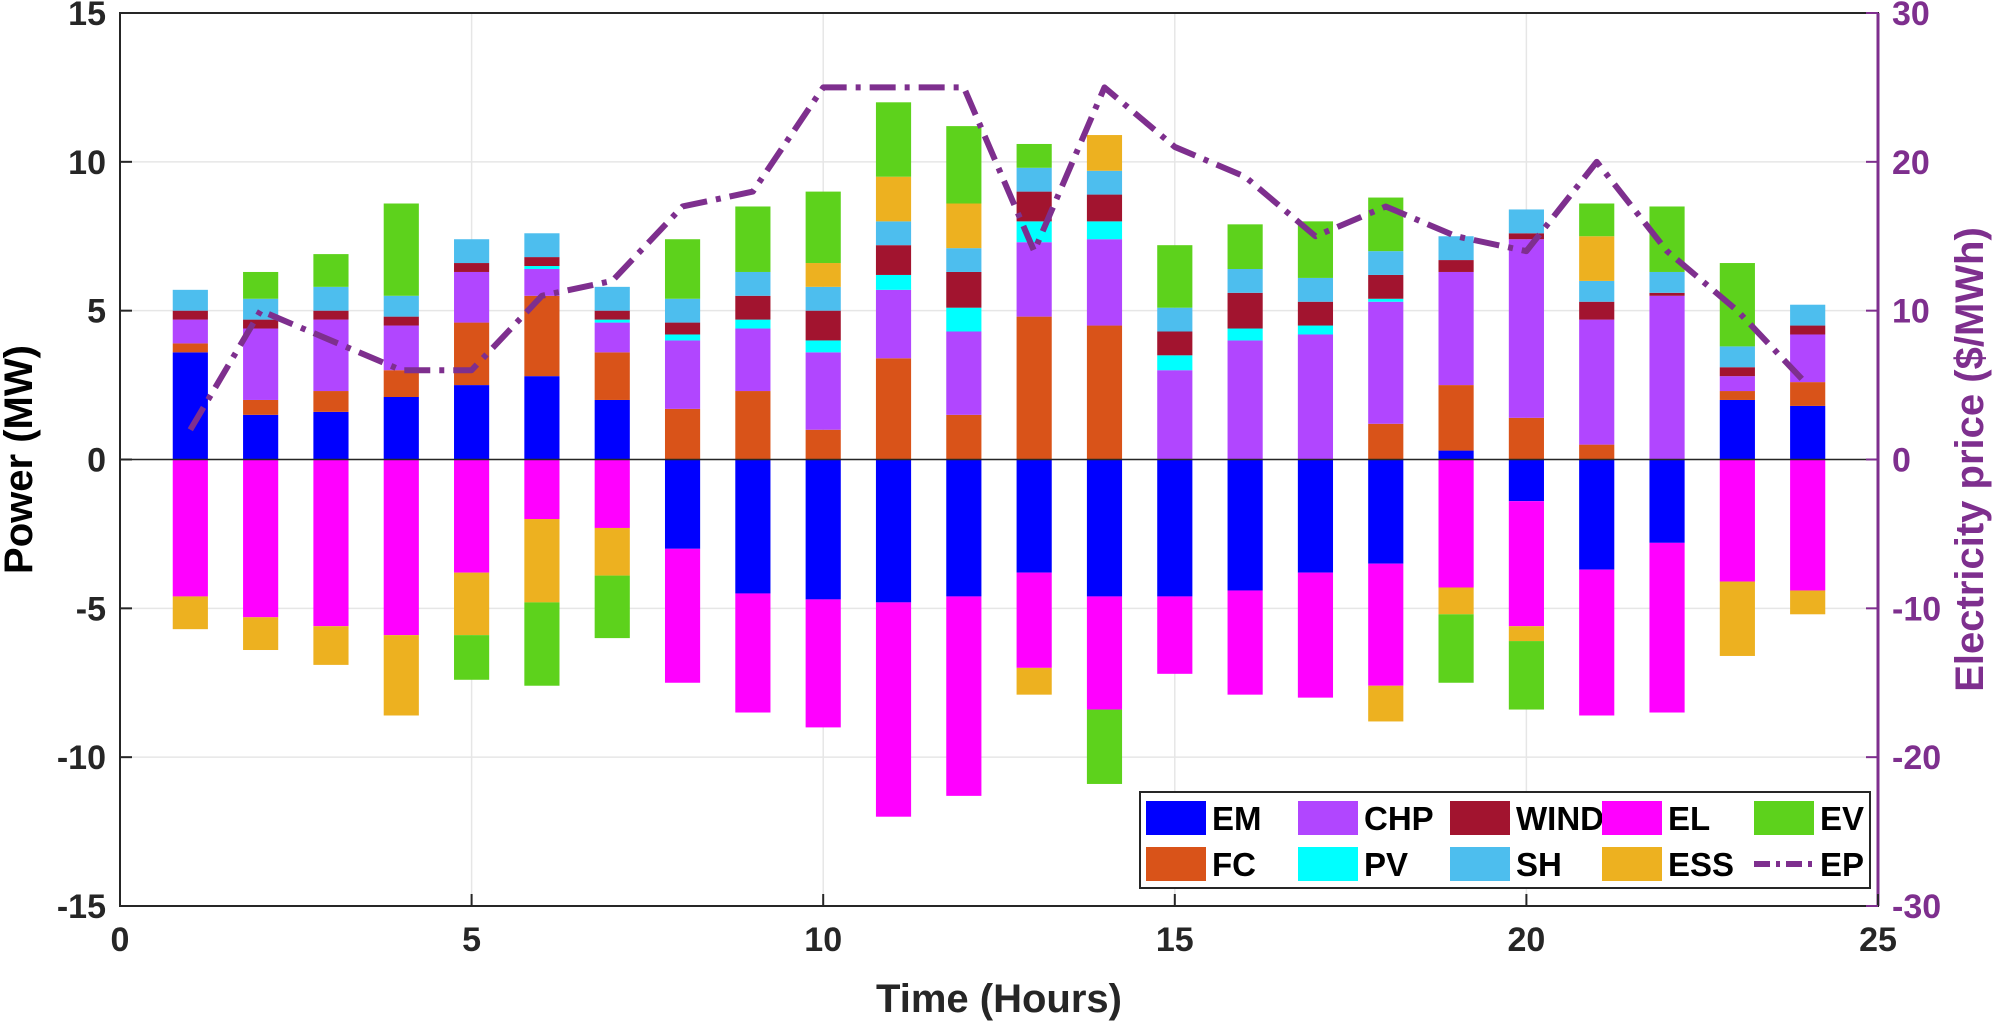 Image resolution: width=2008 pixels, height=1023 pixels. I want to click on y-tick-label: 10, so click(87, 163).